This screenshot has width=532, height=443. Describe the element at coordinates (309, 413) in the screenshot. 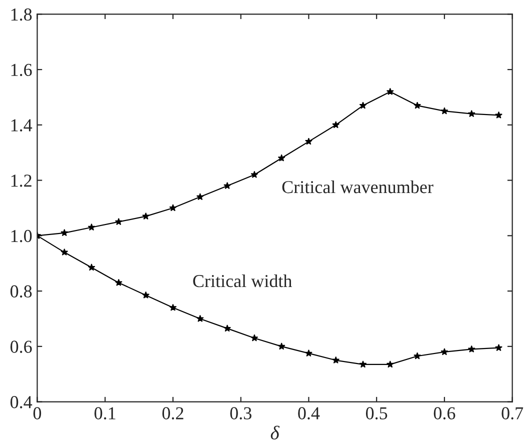

I see `x-tick-label: 0.4` at that location.